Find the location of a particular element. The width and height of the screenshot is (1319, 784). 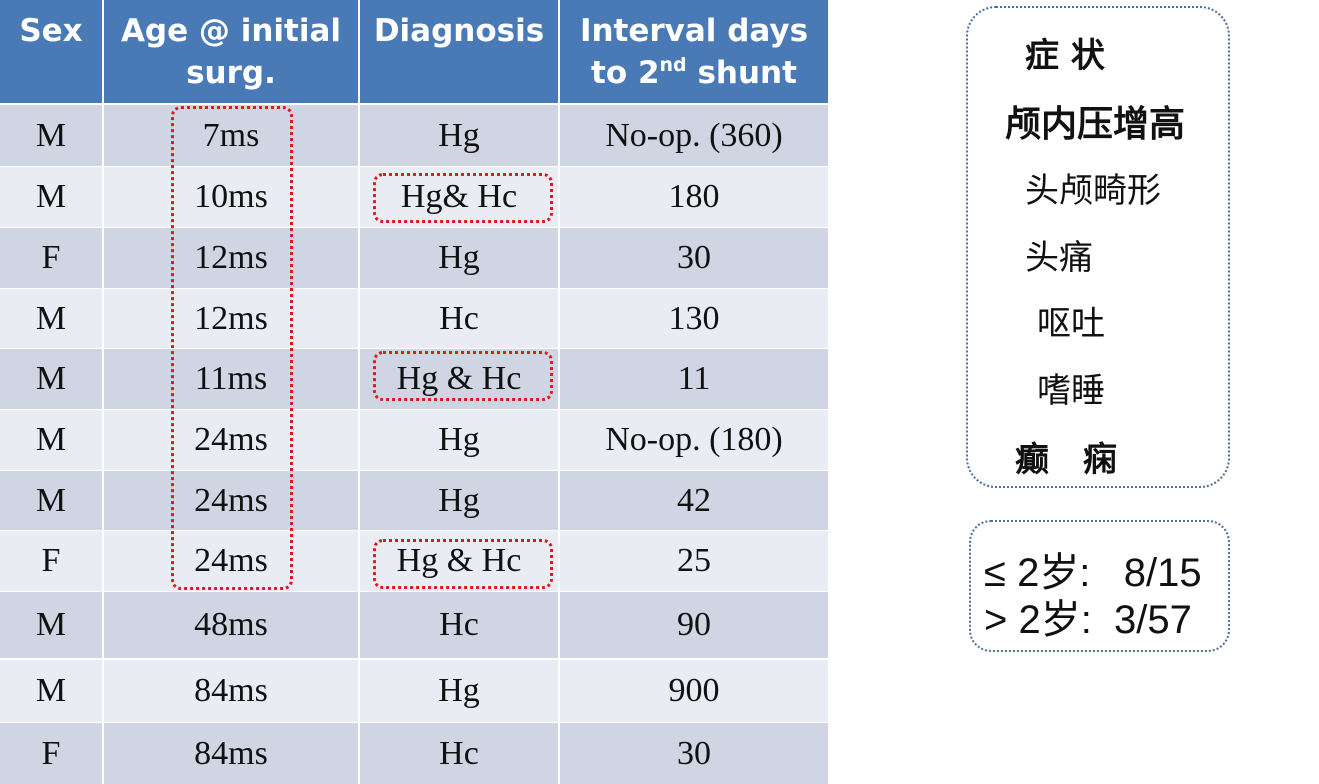

text: 48ms is located at coordinates (231, 624).